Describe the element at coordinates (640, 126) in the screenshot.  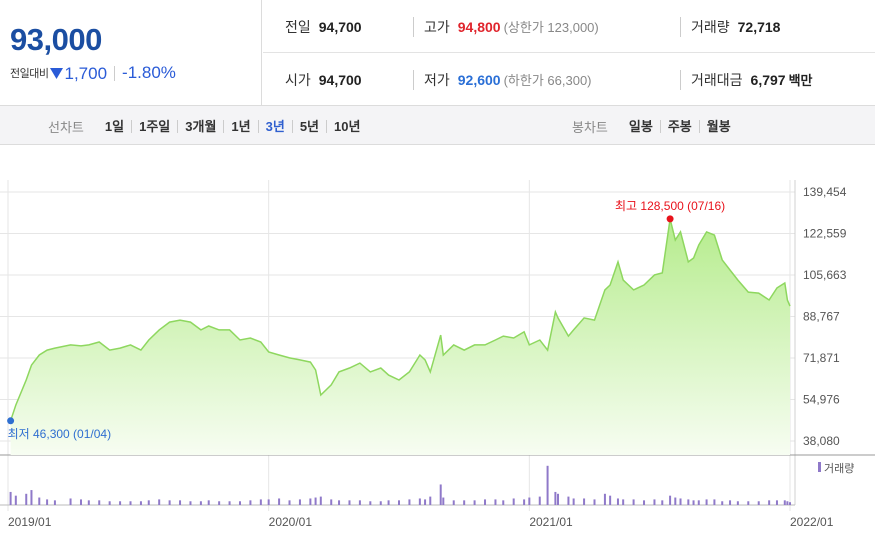
I see `candle-tab: 일봉` at that location.